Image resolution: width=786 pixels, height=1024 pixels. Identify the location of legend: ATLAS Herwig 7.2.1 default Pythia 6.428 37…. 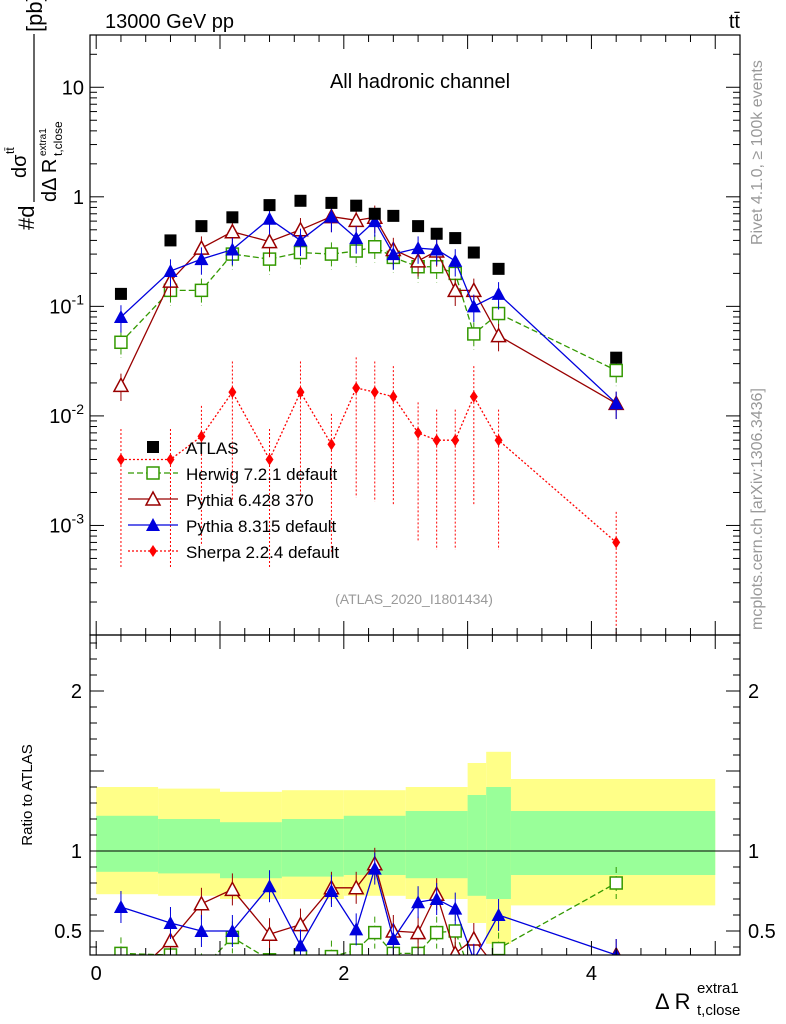
(233, 500).